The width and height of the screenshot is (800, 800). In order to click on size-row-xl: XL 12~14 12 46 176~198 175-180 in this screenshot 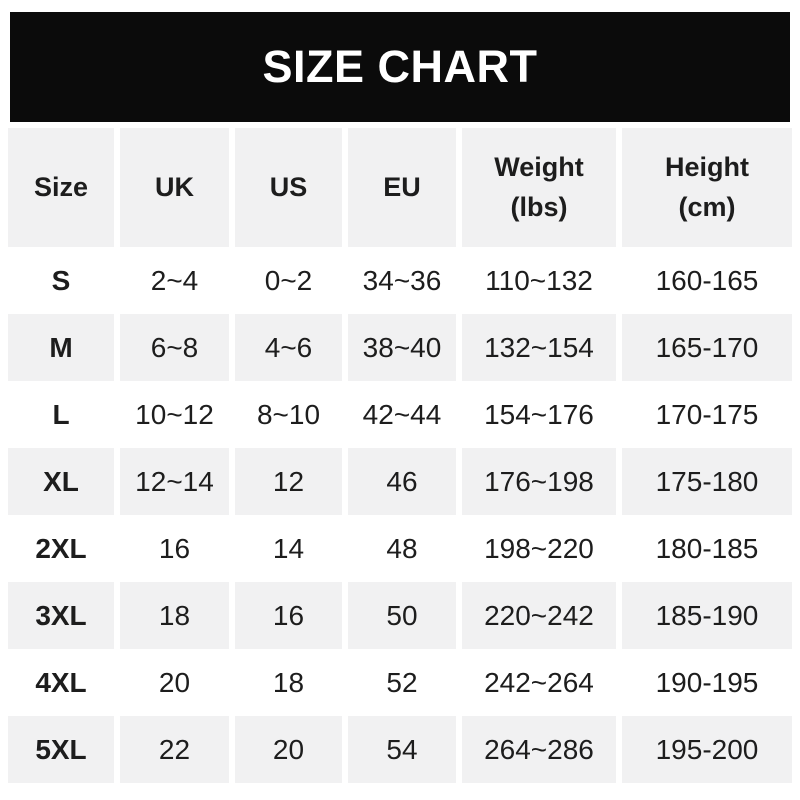, I will do `click(400, 481)`.